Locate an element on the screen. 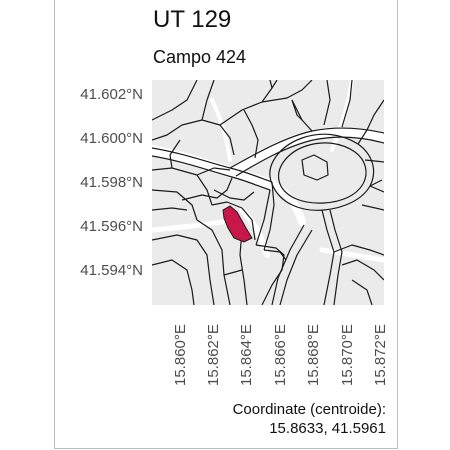  centroid-caption: Coordinate (centroide): 15.8633, 41.5961 is located at coordinates (309, 419).